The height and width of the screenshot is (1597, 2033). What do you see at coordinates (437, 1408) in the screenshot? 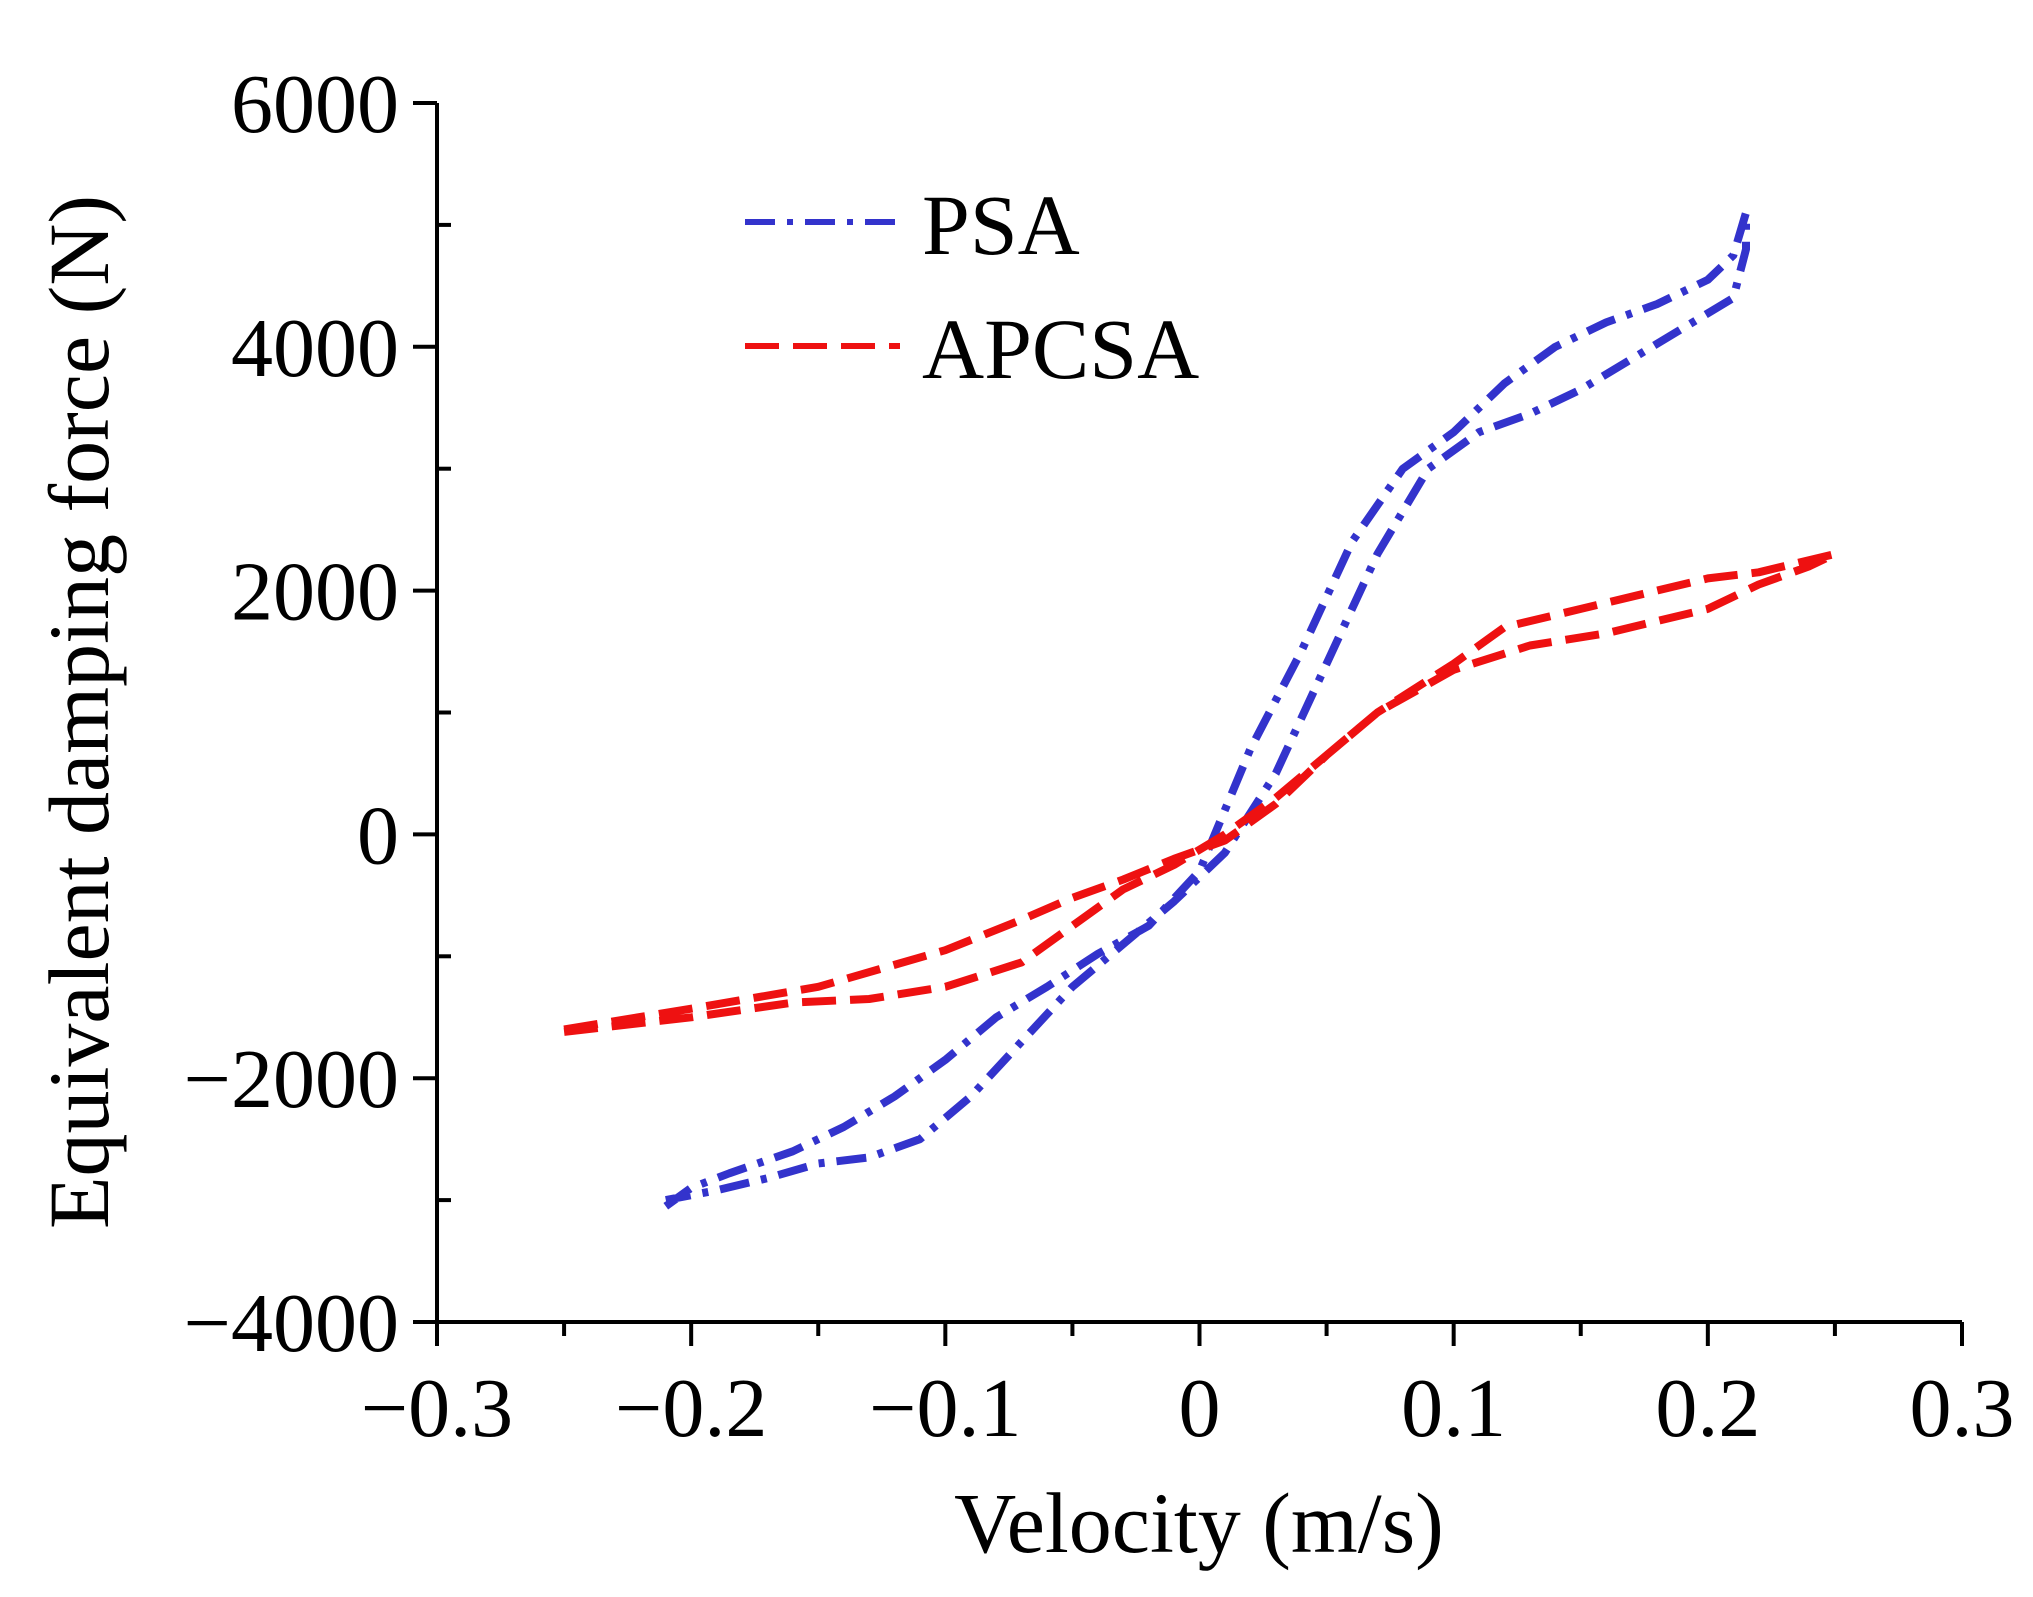
I see `x-tick-label: −0.3` at bounding box center [437, 1408].